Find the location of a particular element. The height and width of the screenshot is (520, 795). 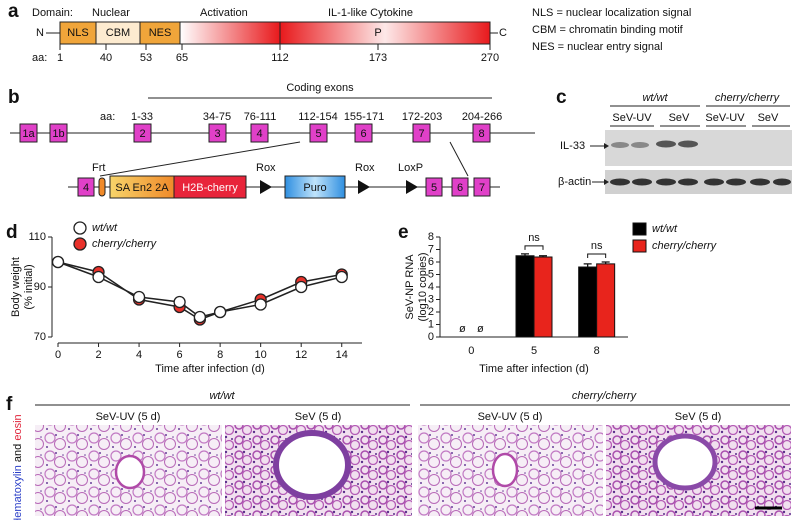

y-tick-label: 70 is located at coordinates (40, 337).